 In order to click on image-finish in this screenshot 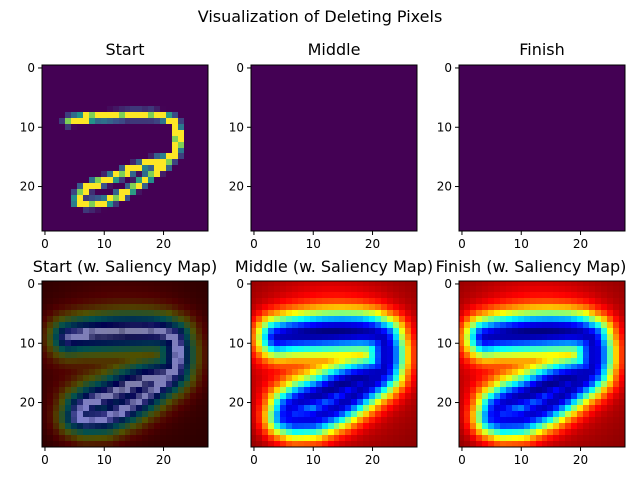, I will do `click(542, 148)`.